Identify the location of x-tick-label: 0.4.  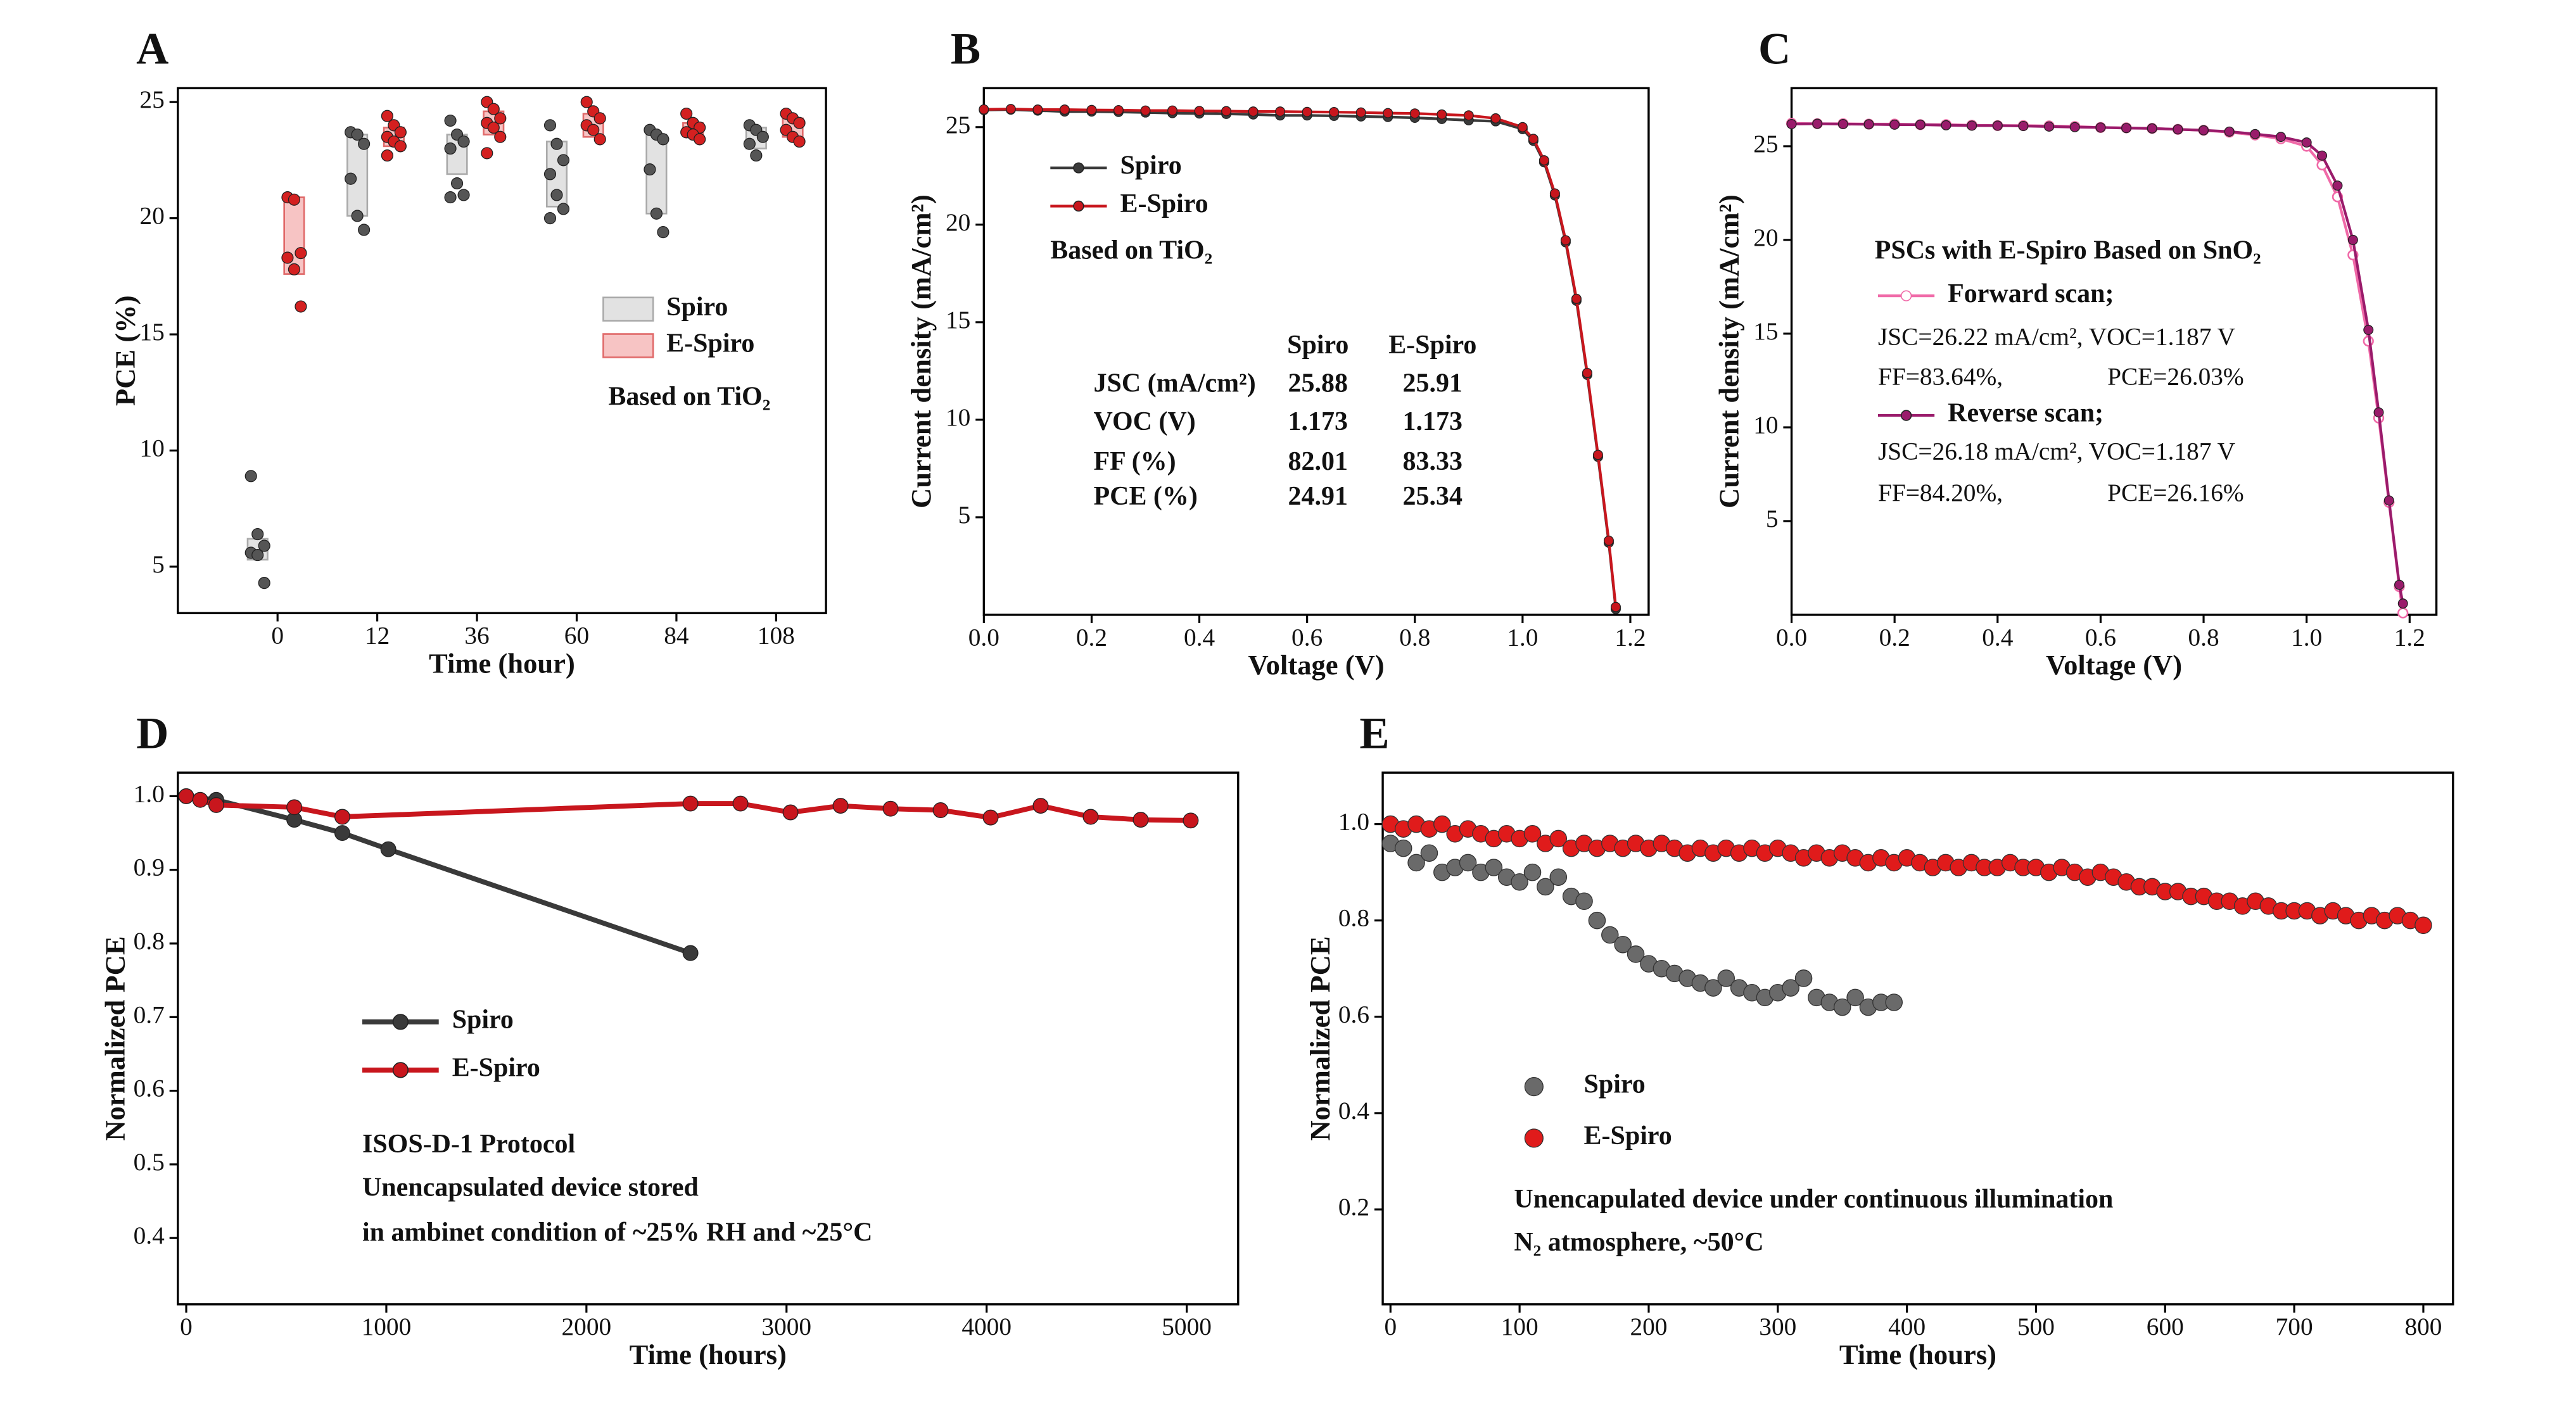
(1998, 637).